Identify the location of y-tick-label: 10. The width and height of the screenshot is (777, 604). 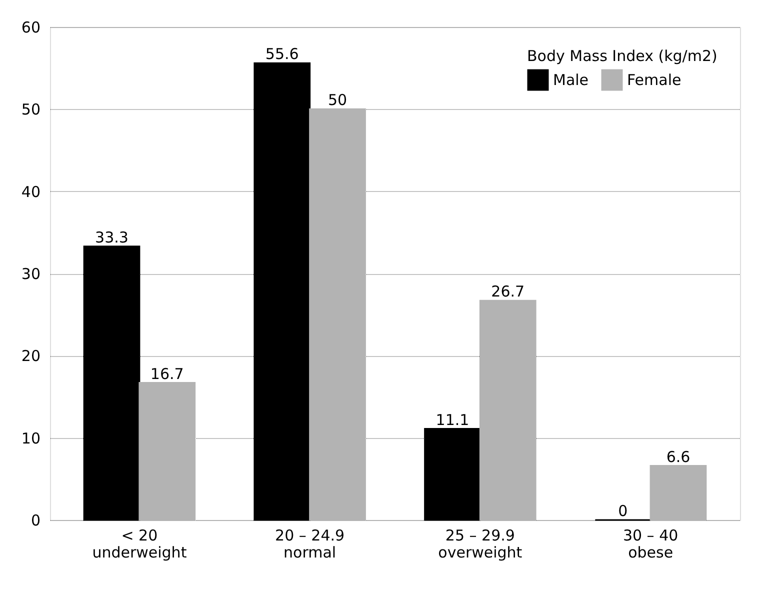
(30, 438).